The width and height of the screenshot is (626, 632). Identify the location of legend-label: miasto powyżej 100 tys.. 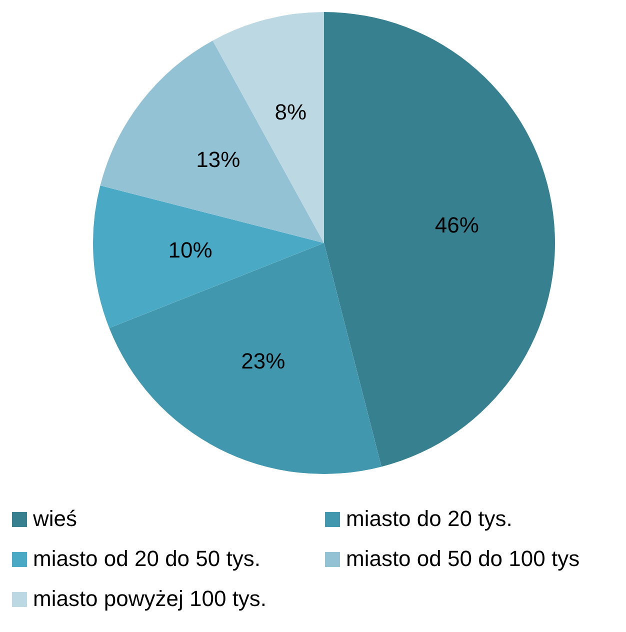
(150, 599).